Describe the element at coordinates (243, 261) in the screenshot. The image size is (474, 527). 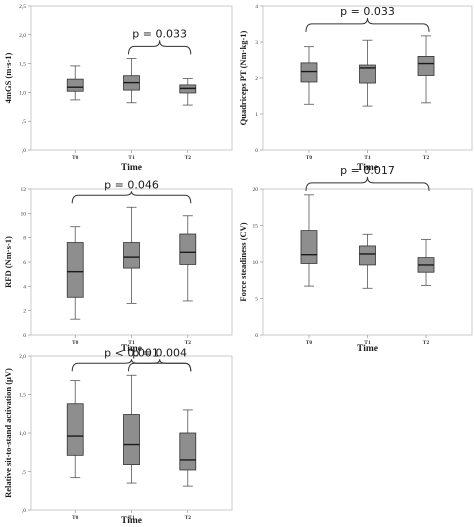
I see `y-axis-title: Force steadiness (CV)` at that location.